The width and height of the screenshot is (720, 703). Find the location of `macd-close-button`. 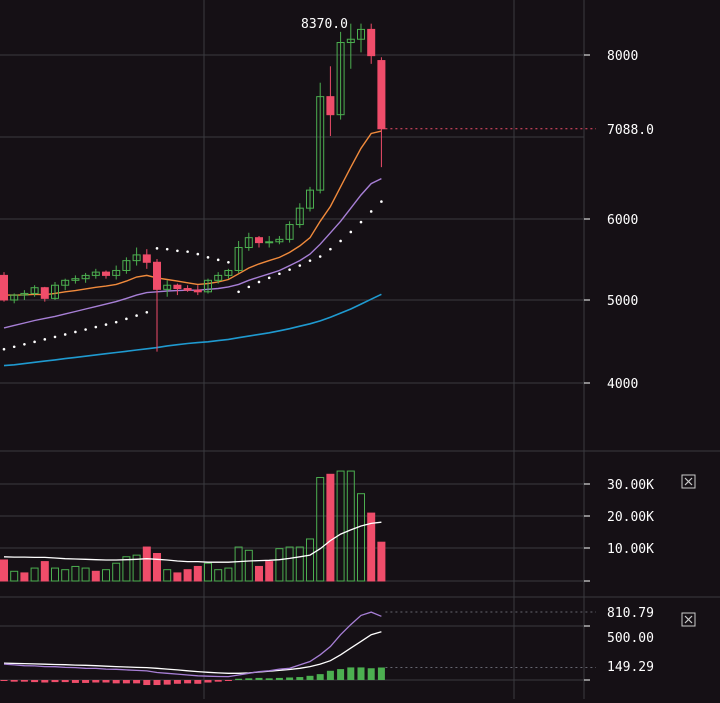

macd-close-button is located at coordinates (688, 619).